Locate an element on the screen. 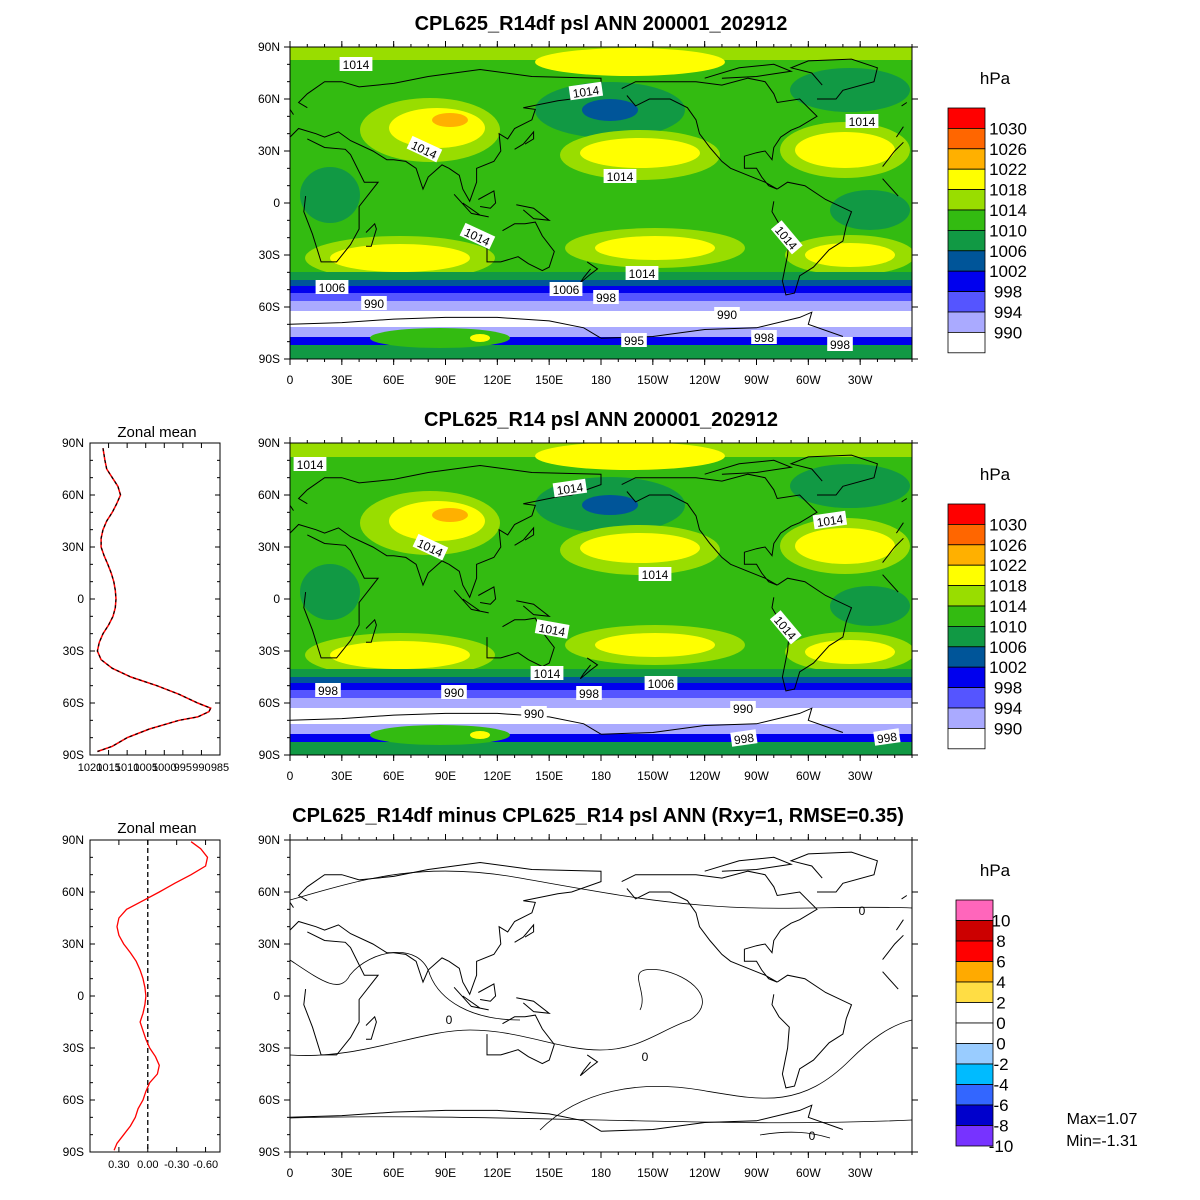 The width and height of the screenshot is (1200, 1200). colorbar-label: 1022 is located at coordinates (1008, 565).